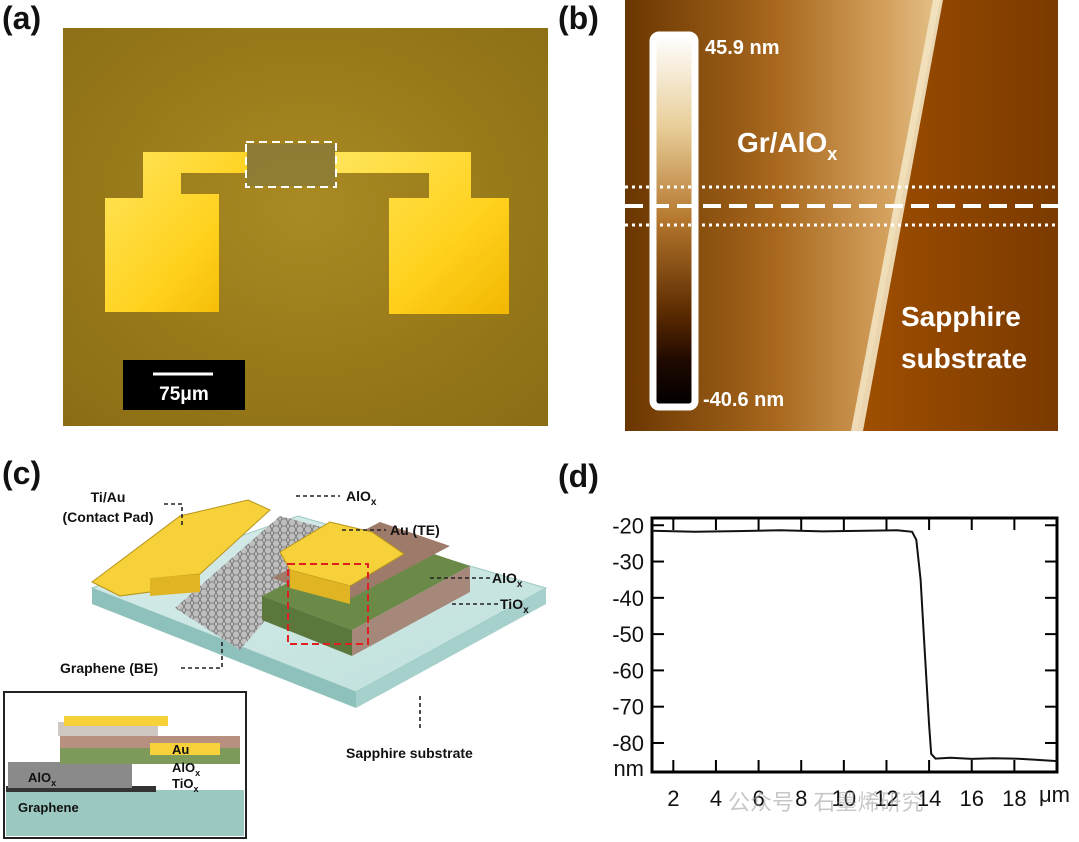 This screenshot has width=1079, height=842. What do you see at coordinates (578, 18) in the screenshot?
I see `panel-label-b: (b)` at bounding box center [578, 18].